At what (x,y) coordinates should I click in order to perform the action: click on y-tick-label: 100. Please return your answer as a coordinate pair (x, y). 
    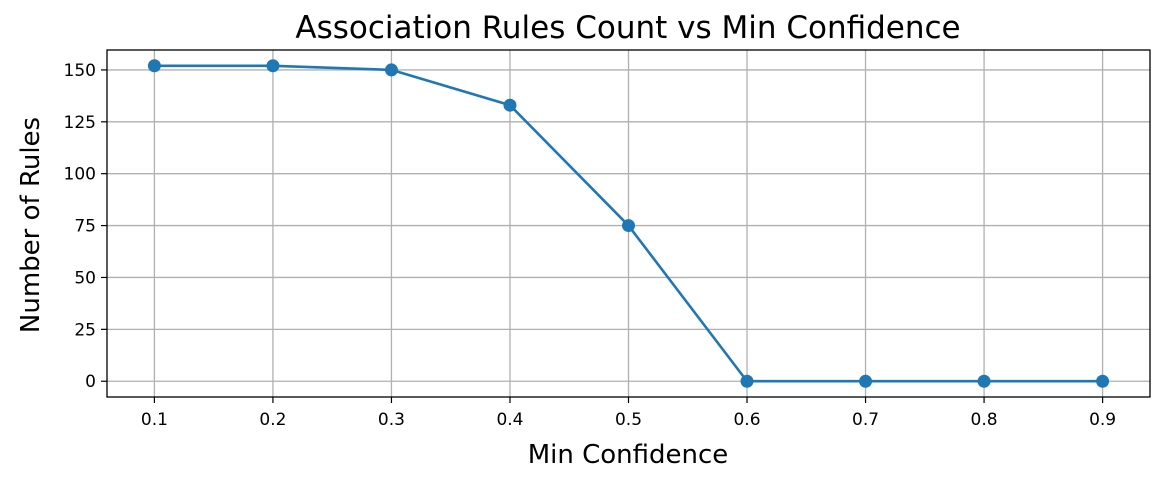
    Looking at the image, I should click on (80, 175).